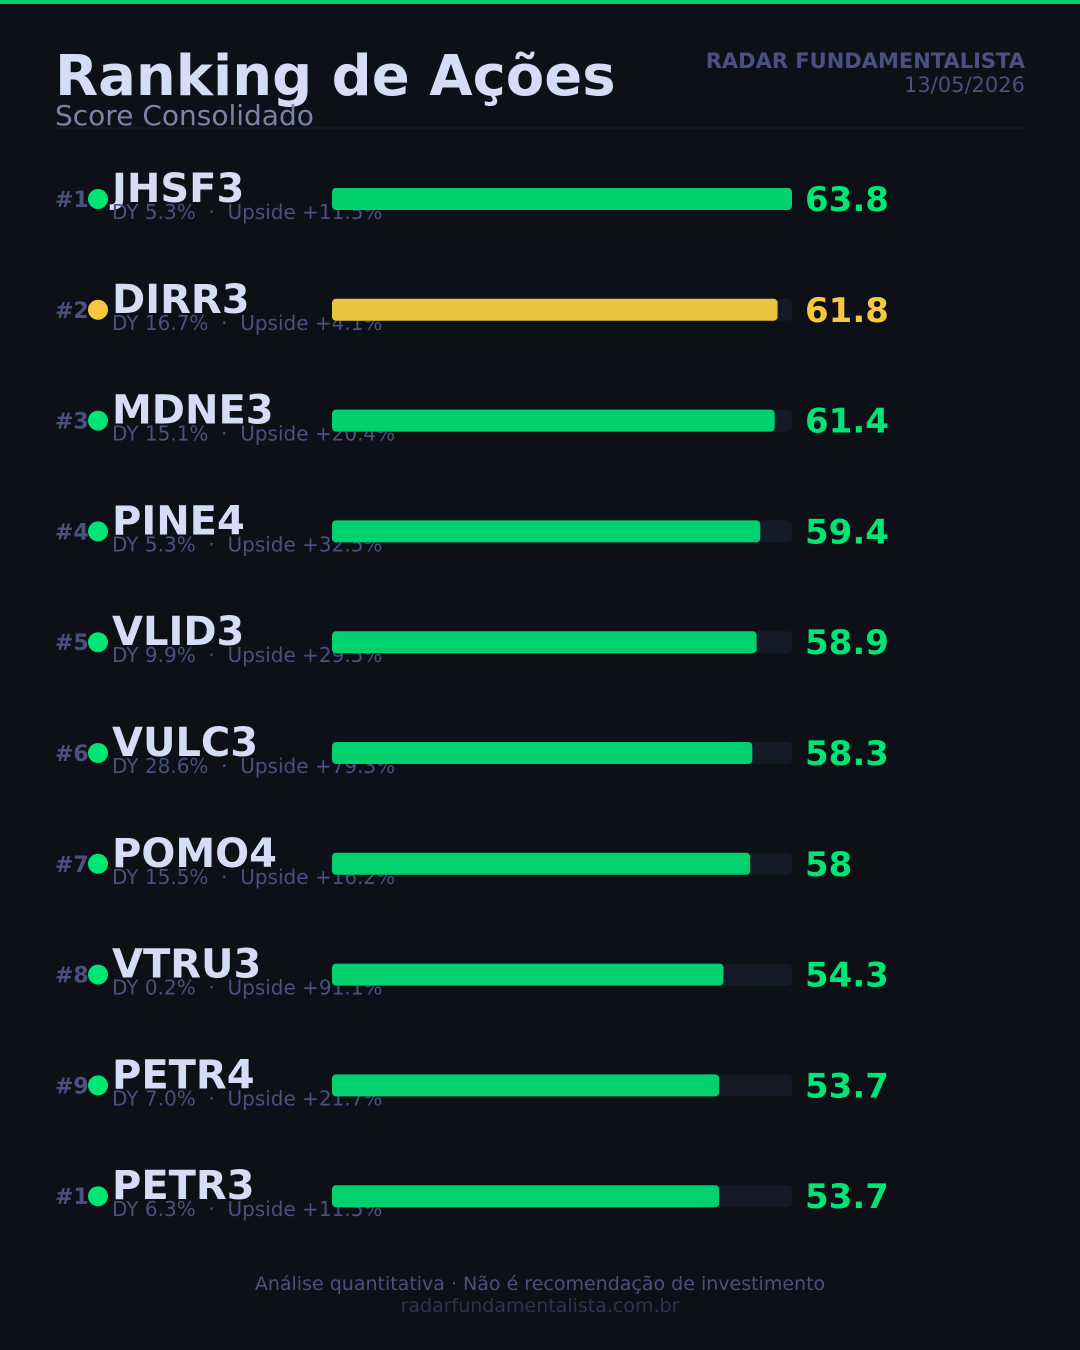 This screenshot has height=1350, width=1080. I want to click on rank: #4, so click(72, 532).